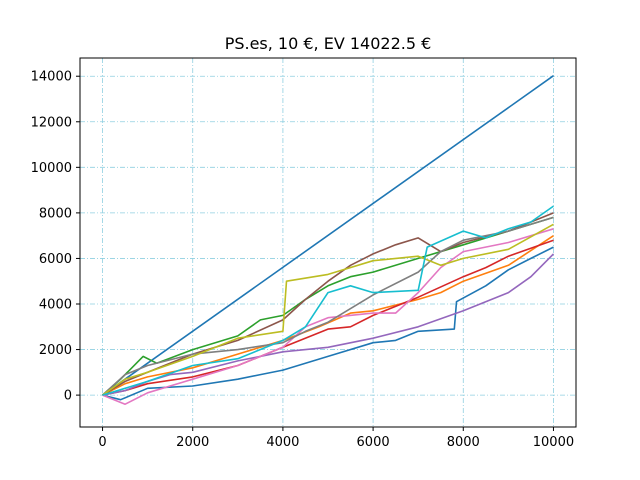  Describe the element at coordinates (51, 122) in the screenshot. I see `y-tick-label: 12000` at that location.